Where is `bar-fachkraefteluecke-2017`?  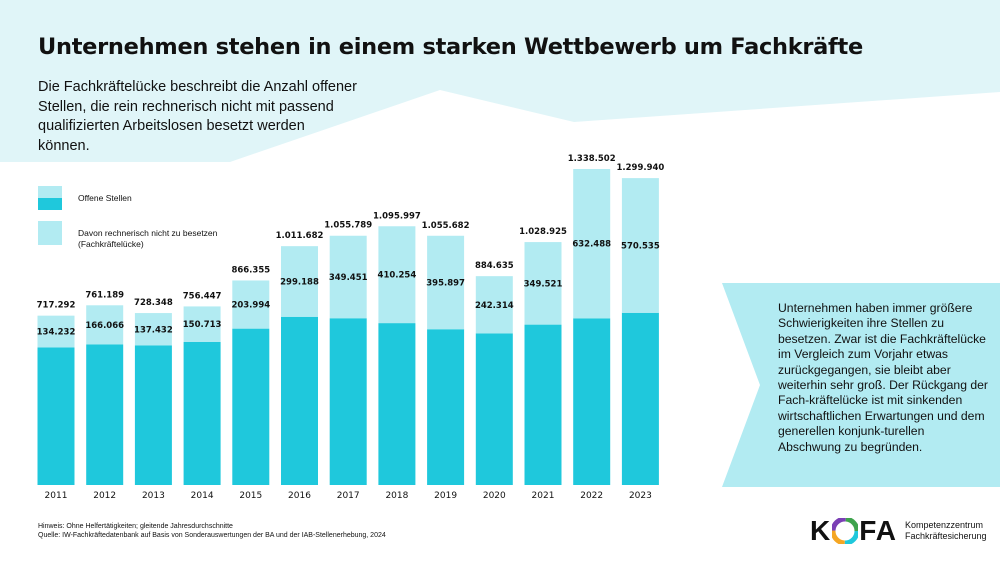 bar-fachkraefteluecke-2017 is located at coordinates (348, 277).